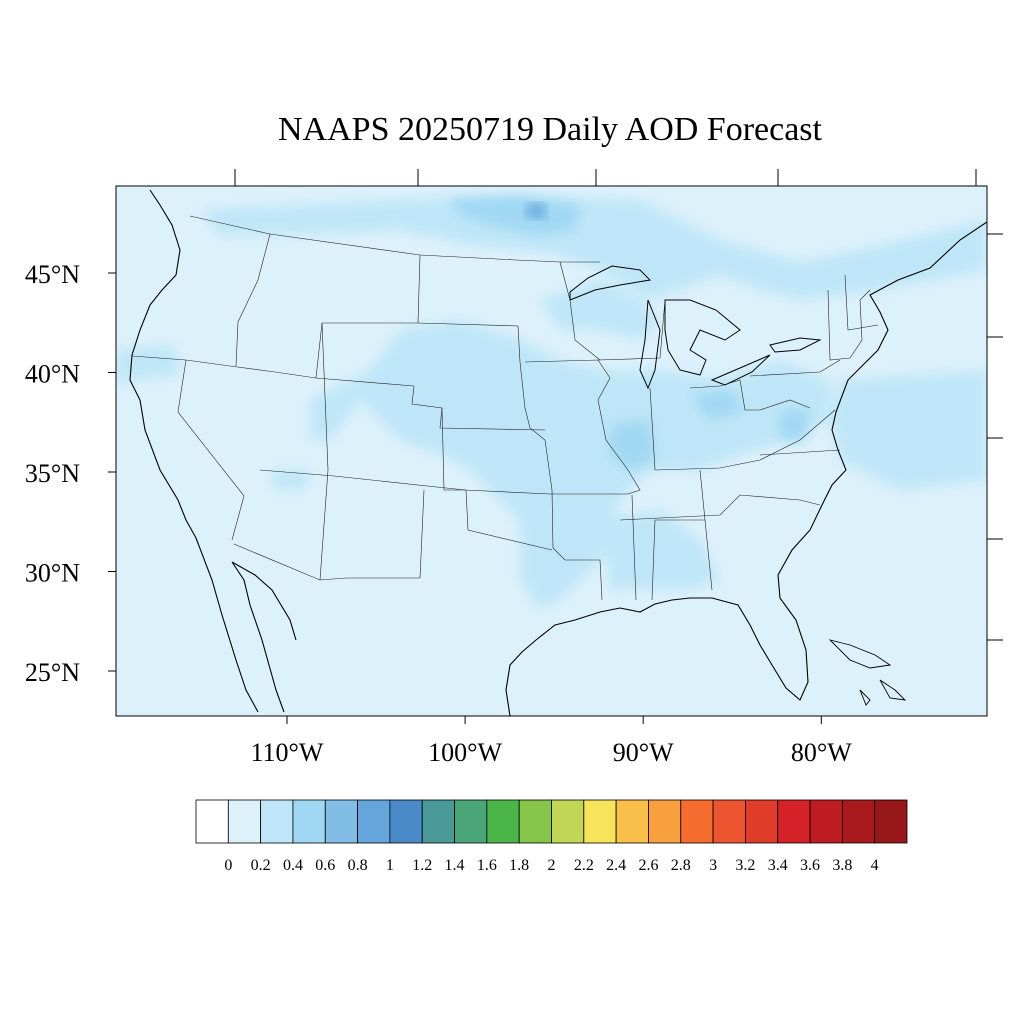 The height and width of the screenshot is (1024, 1024). Describe the element at coordinates (293, 865) in the screenshot. I see `colorbar-label: 0.4` at that location.